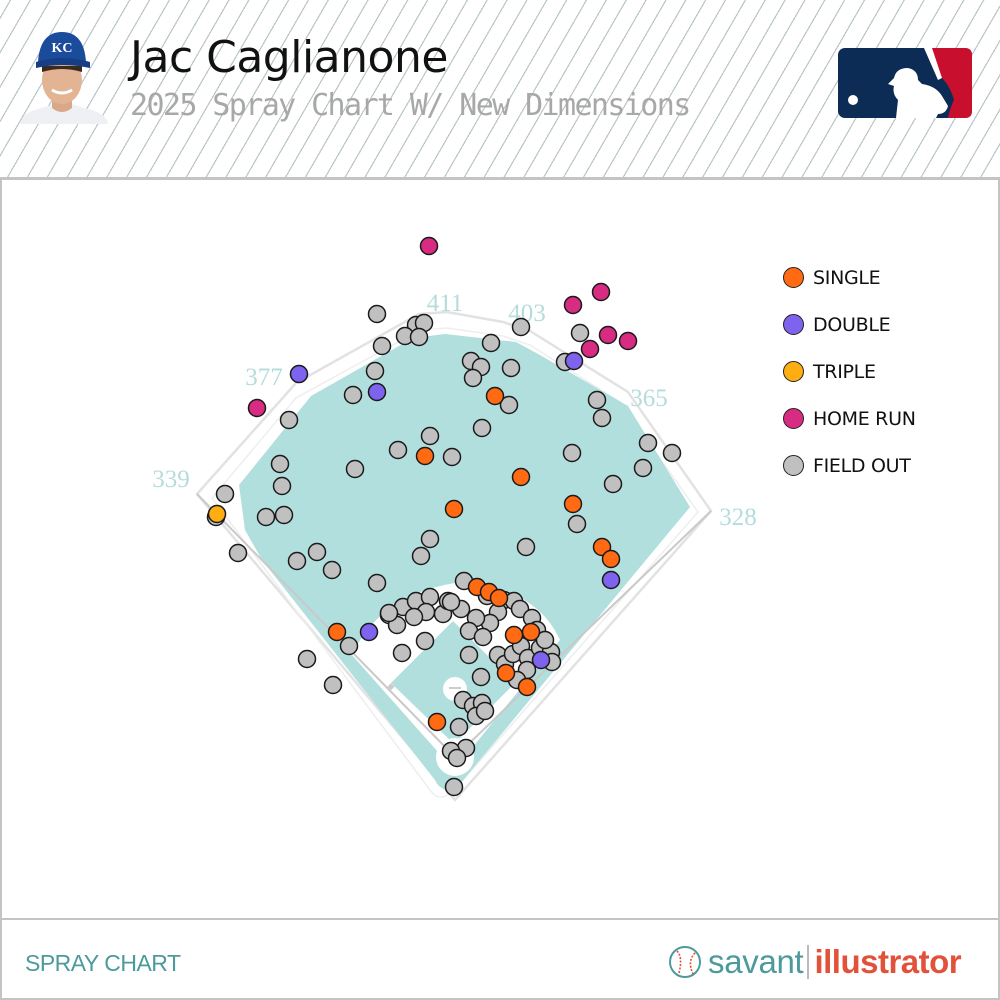 The width and height of the screenshot is (1000, 1000). Describe the element at coordinates (103, 963) in the screenshot. I see `footer-chart-type: SPRAY CHART` at that location.